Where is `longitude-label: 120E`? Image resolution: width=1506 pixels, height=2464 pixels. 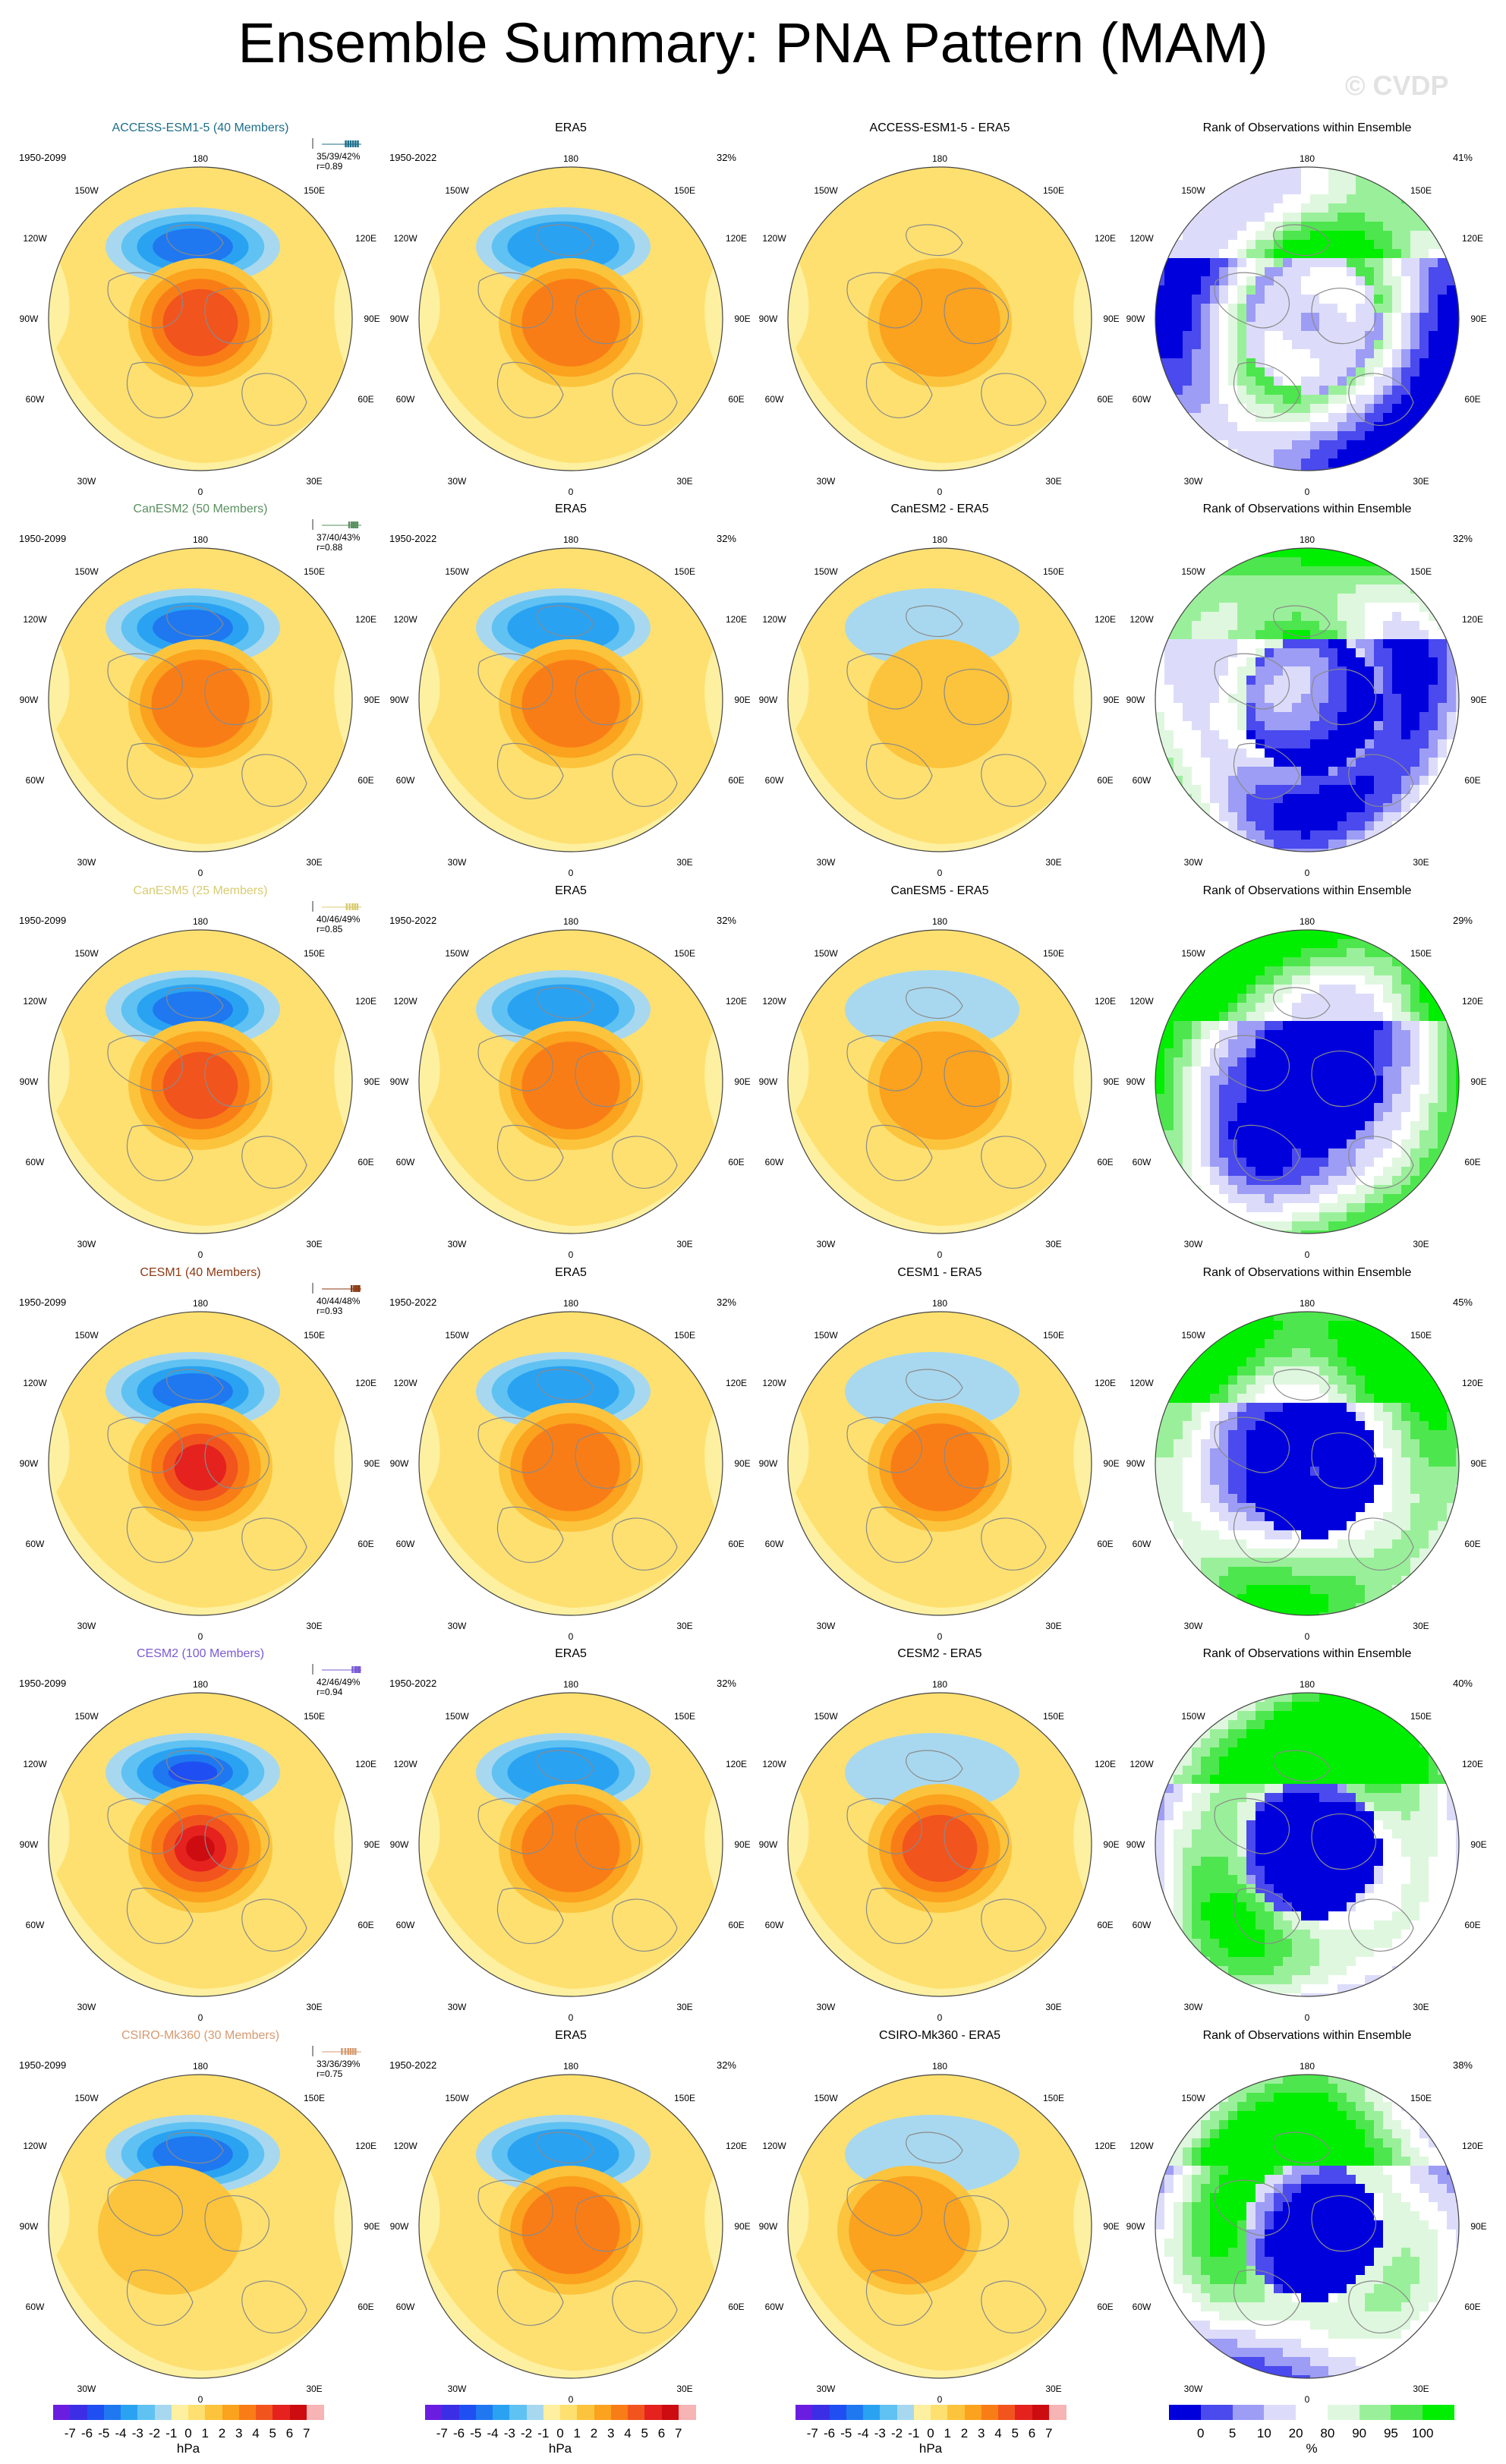
longitude-label: 120E is located at coordinates (365, 1001).